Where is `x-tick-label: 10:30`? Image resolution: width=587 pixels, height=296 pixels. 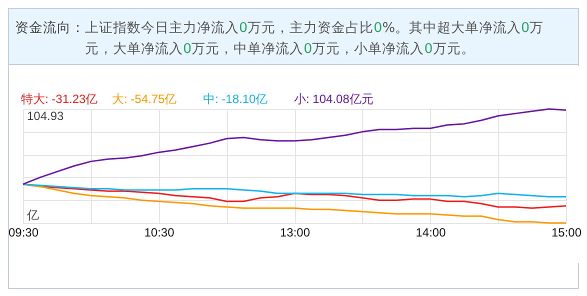
x-tick-label: 10:30 is located at coordinates (159, 233).